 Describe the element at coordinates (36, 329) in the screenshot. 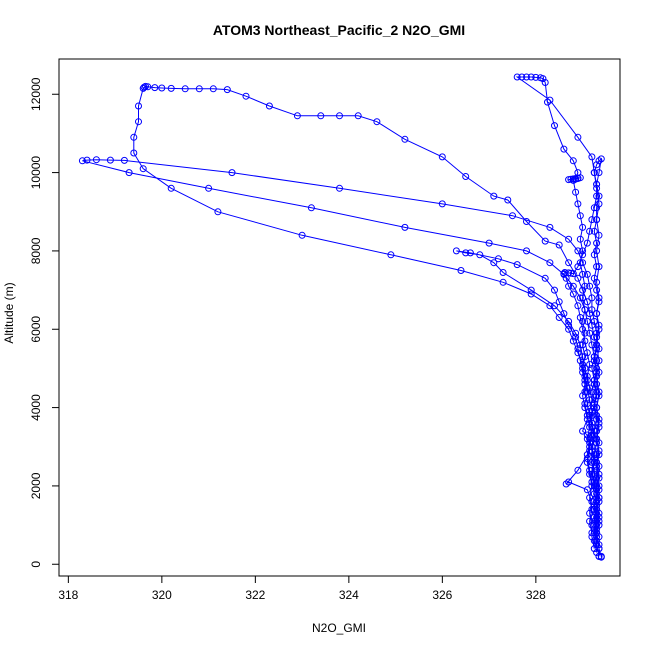

I see `y-tick-label: 6000` at that location.